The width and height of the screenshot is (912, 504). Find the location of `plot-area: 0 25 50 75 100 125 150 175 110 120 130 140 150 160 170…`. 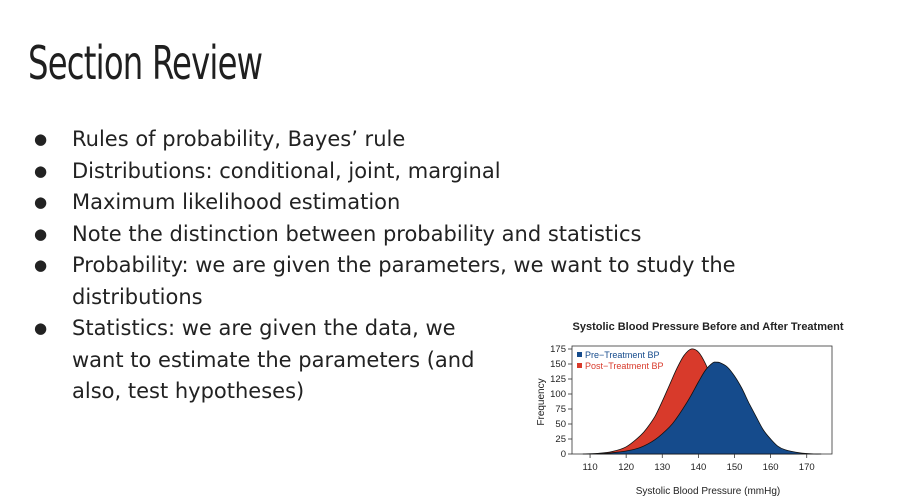

plot-area: 0 25 50 75 100 125 150 175 110 120 130 140 150 160 170… is located at coordinates (691, 408).